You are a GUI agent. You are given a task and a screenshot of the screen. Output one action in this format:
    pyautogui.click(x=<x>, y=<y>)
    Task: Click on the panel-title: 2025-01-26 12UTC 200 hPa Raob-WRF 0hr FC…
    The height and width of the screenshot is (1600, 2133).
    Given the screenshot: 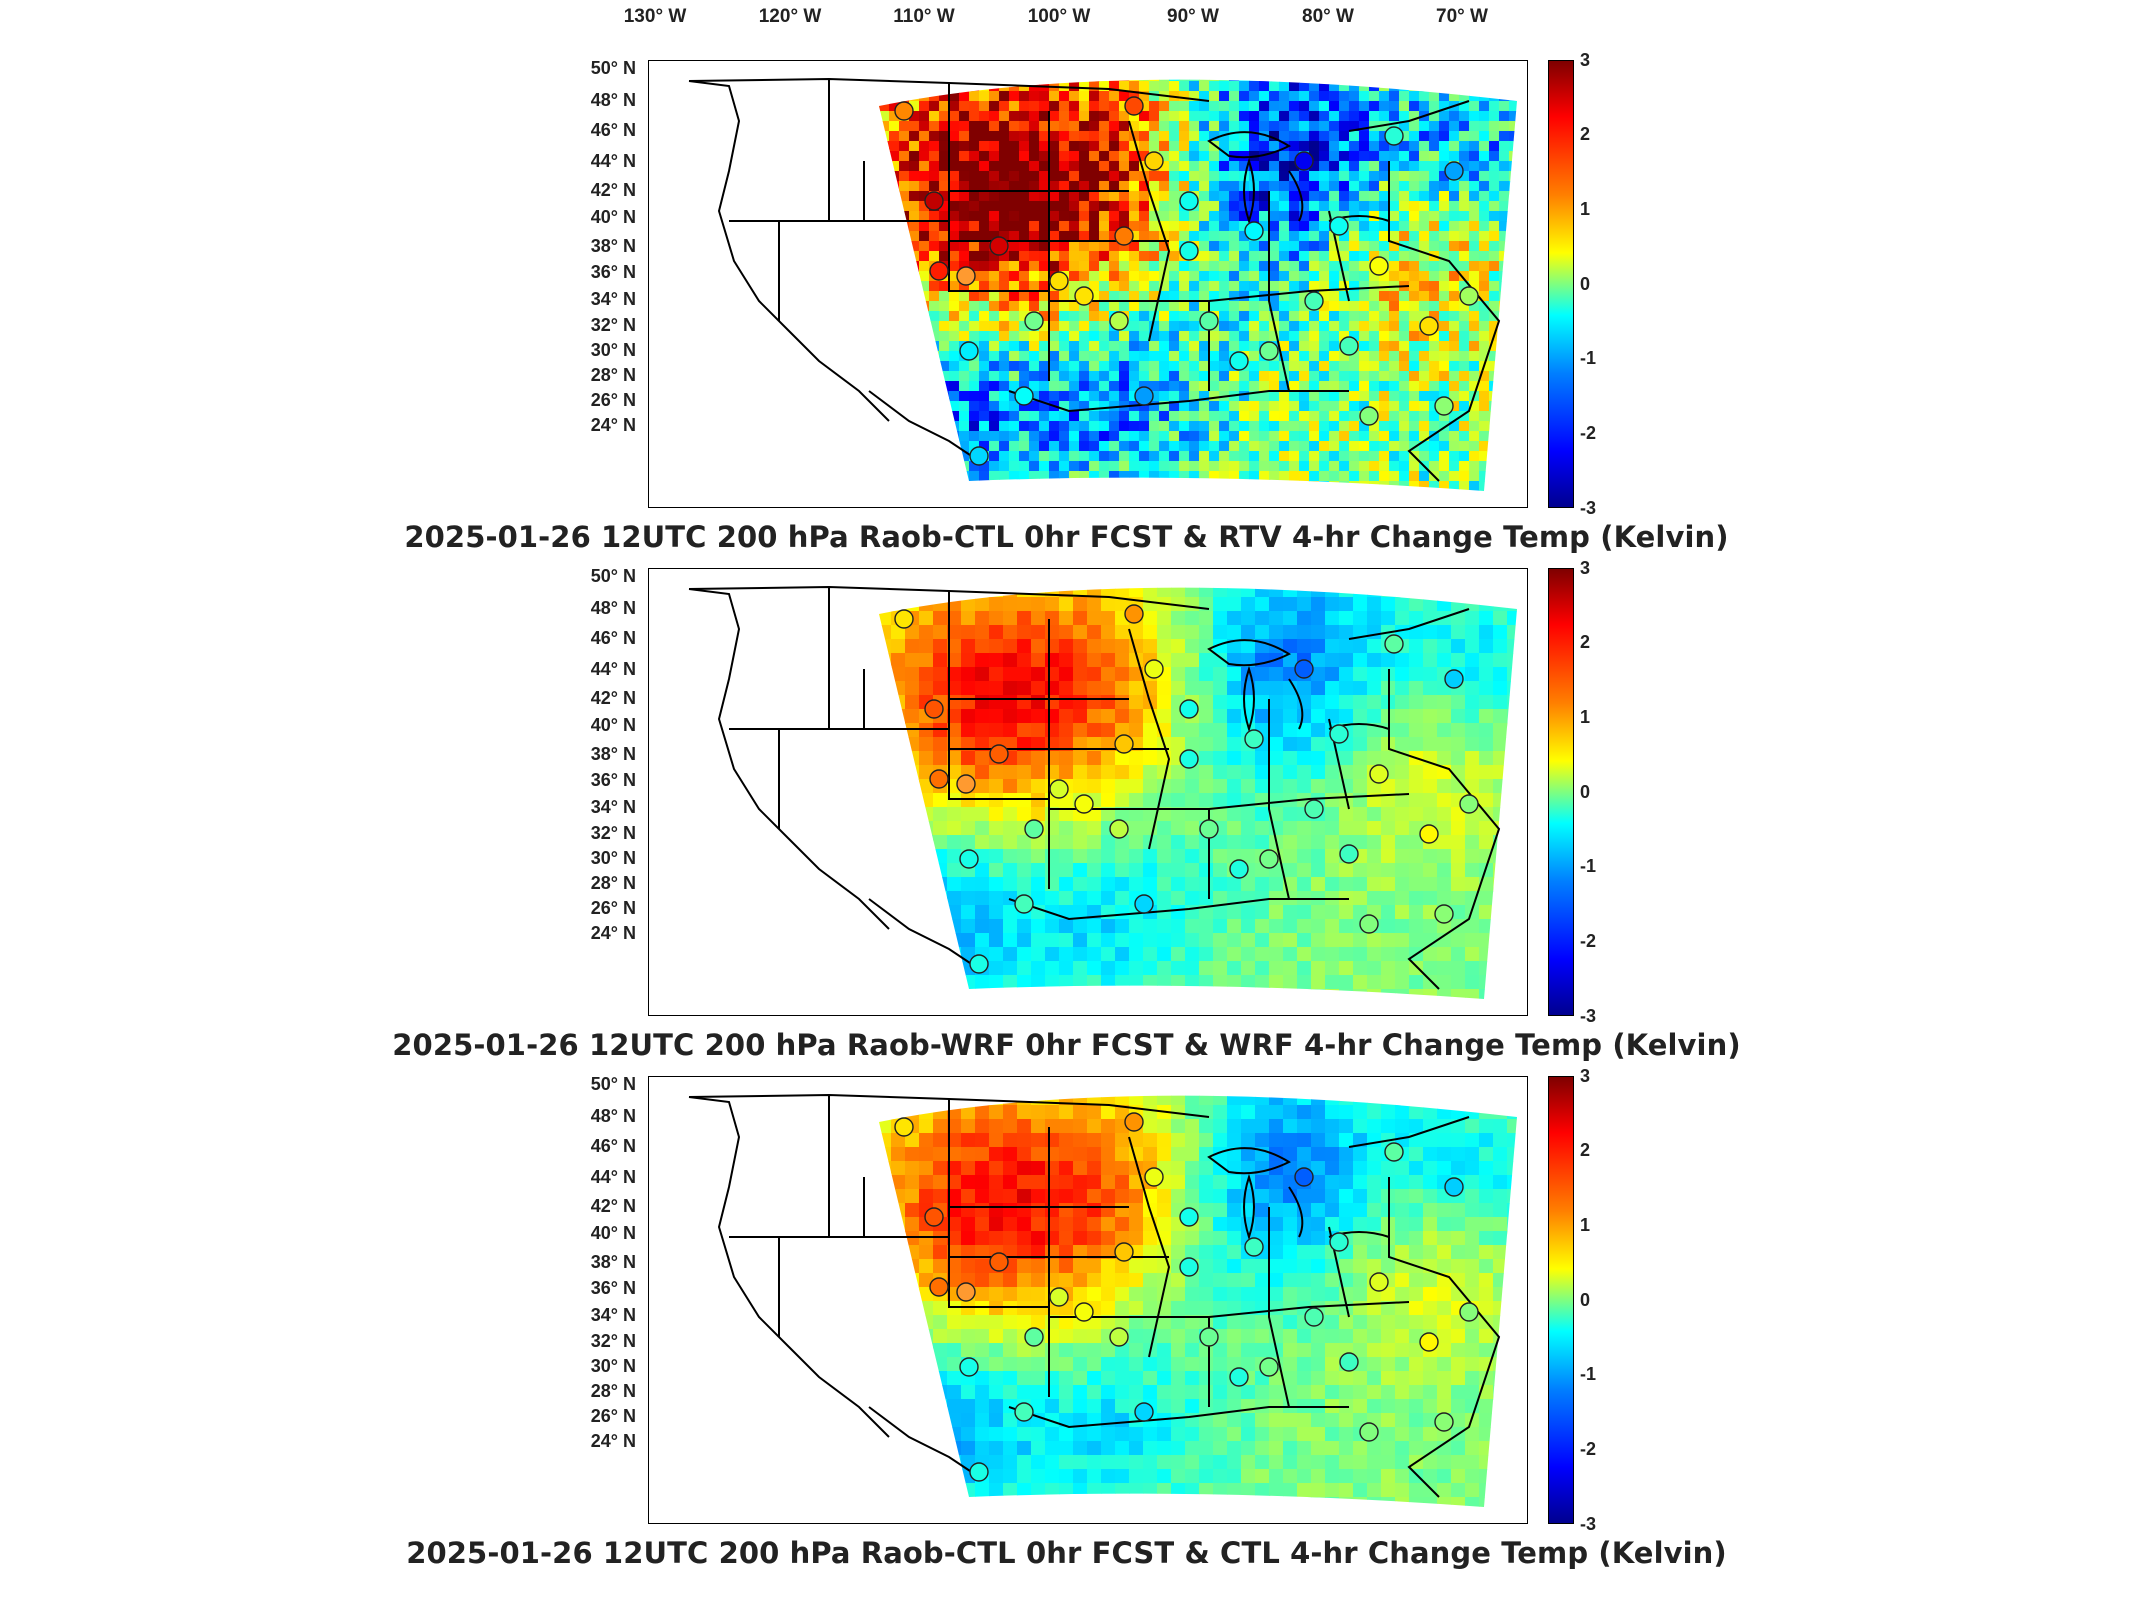 What is the action you would take?
    pyautogui.click(x=1066, y=1045)
    